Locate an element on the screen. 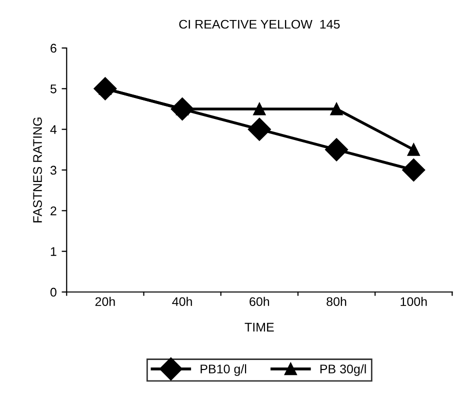 The width and height of the screenshot is (476, 400). x-tick-label: 60h is located at coordinates (260, 301).